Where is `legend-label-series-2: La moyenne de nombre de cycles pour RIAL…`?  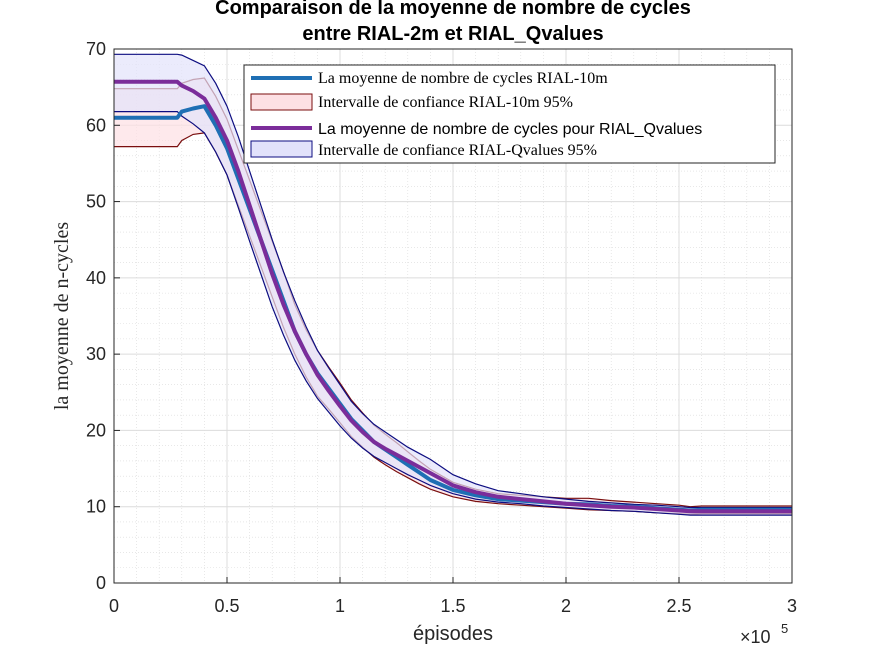
legend-label-series-2: La moyenne de nombre de cycles pour RIAL… is located at coordinates (510, 129).